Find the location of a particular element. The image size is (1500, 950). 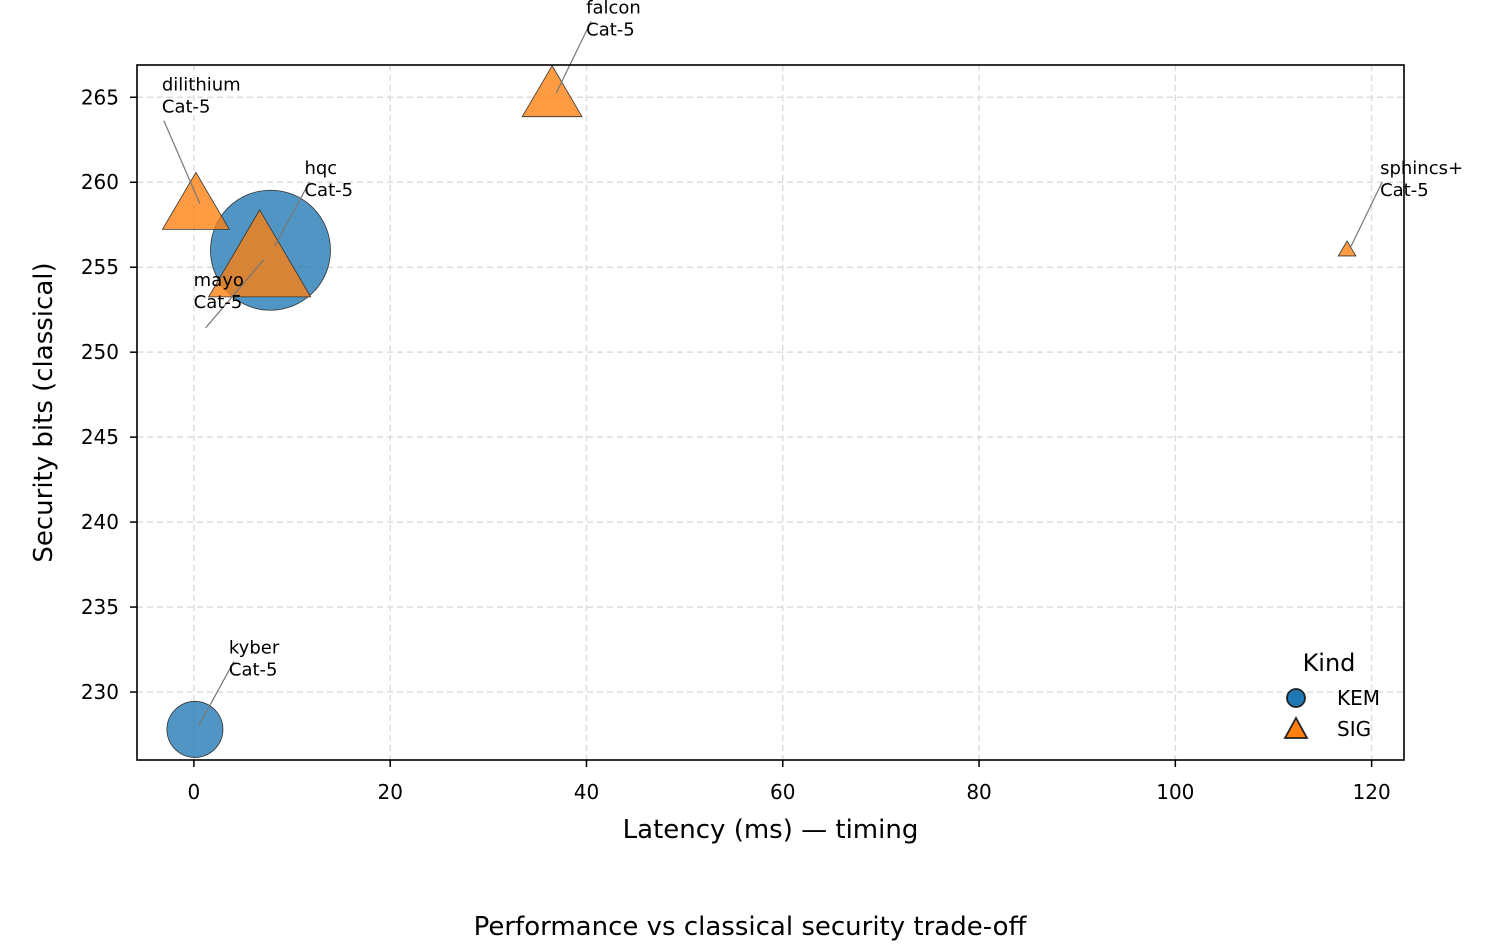

y-axis-ticks: 230 235 240 245 250 255 260 265 is located at coordinates (109, 394).